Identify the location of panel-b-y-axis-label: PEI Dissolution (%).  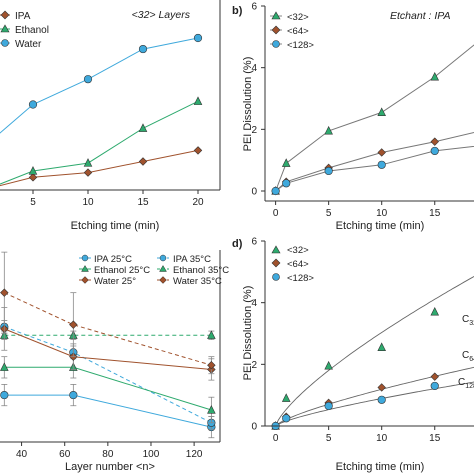
(248, 104).